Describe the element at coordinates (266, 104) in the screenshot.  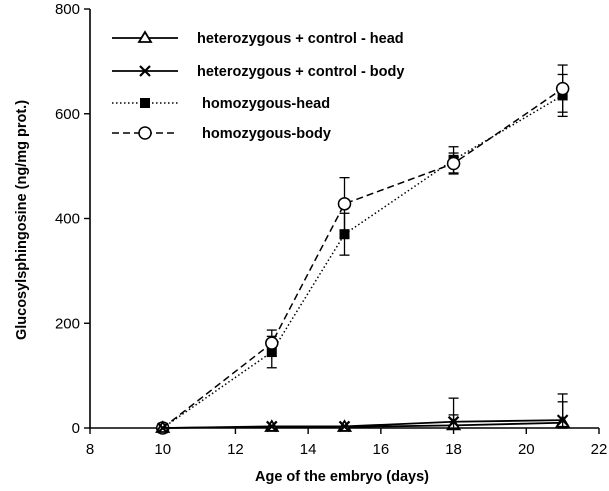
I see `legend-label: homozygous-head` at that location.